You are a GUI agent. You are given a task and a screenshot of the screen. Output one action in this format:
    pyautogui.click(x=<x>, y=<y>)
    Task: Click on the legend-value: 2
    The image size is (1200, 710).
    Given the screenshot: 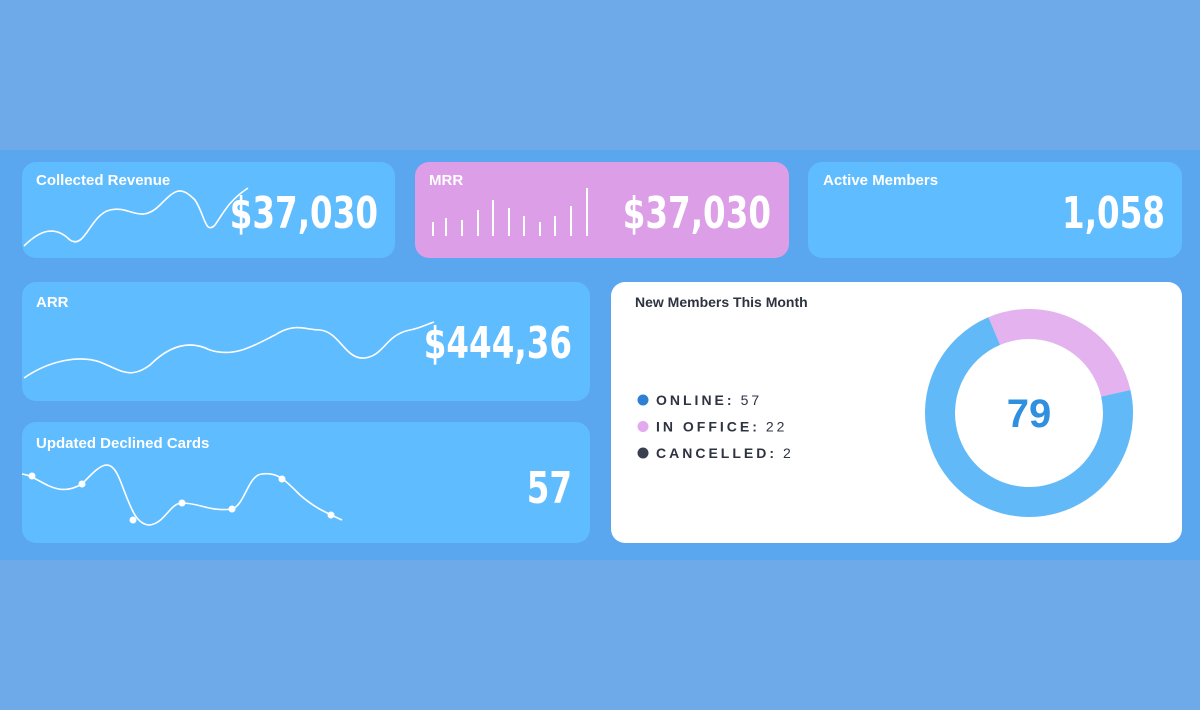 What is the action you would take?
    pyautogui.click(x=788, y=453)
    